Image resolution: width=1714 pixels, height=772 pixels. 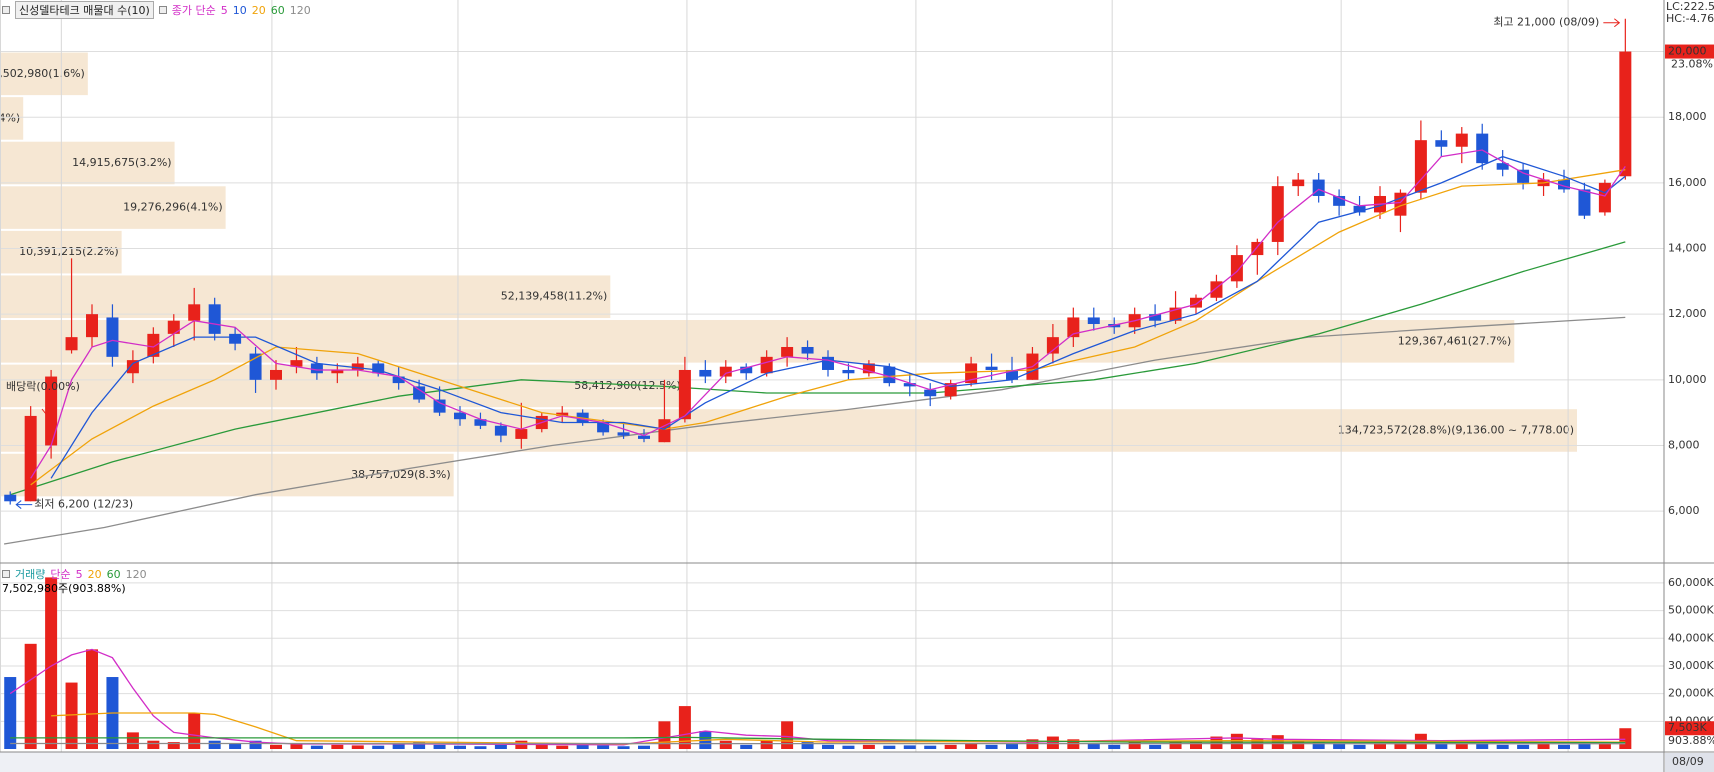 What do you see at coordinates (239, 10) in the screenshot?
I see `legend-entry: 10` at bounding box center [239, 10].